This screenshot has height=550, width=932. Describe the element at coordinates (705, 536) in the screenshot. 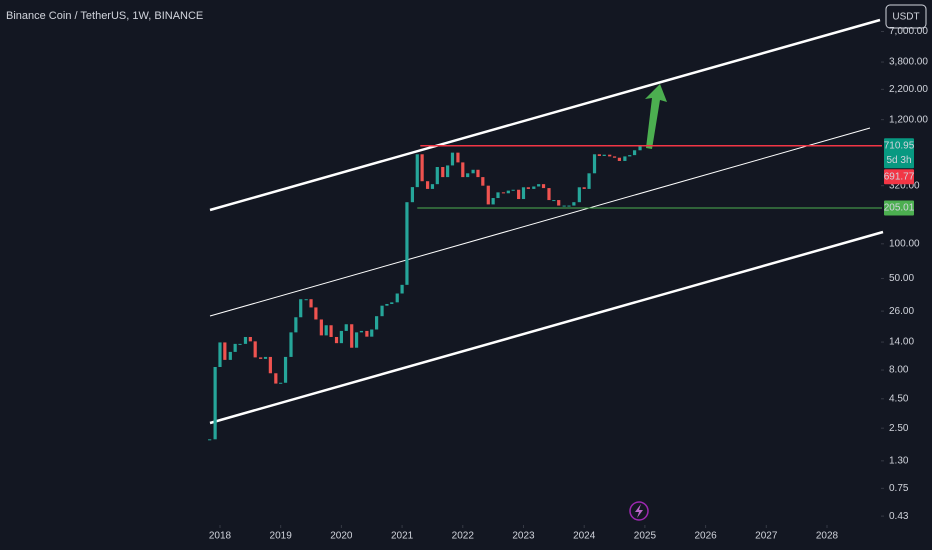

I see `x-tick-label: 2026` at that location.